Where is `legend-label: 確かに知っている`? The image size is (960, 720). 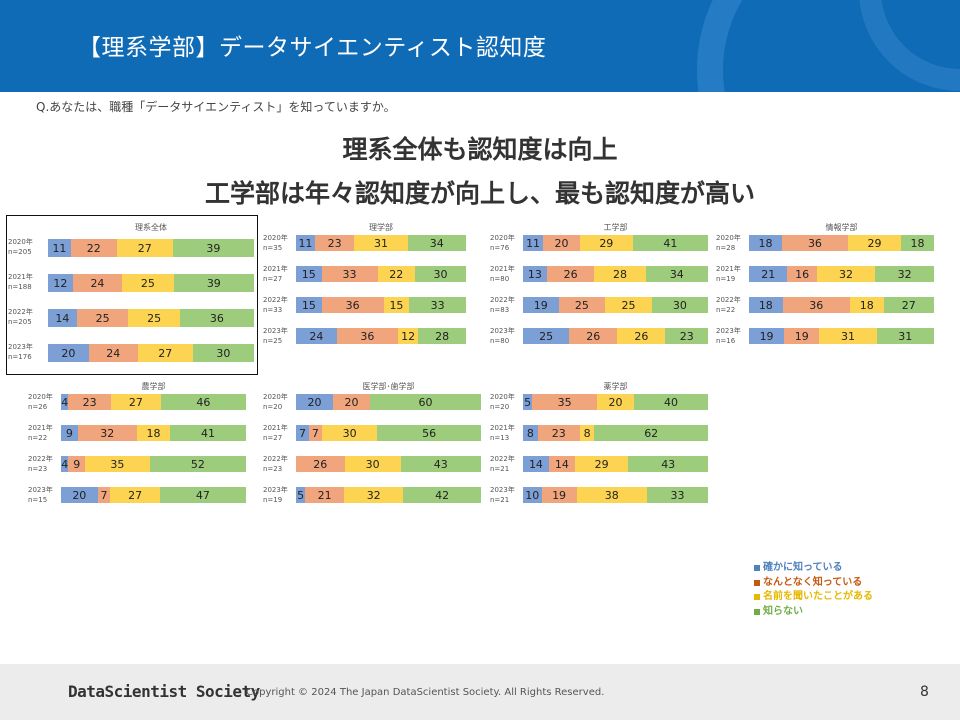
legend-label: 確かに知っている is located at coordinates (803, 567).